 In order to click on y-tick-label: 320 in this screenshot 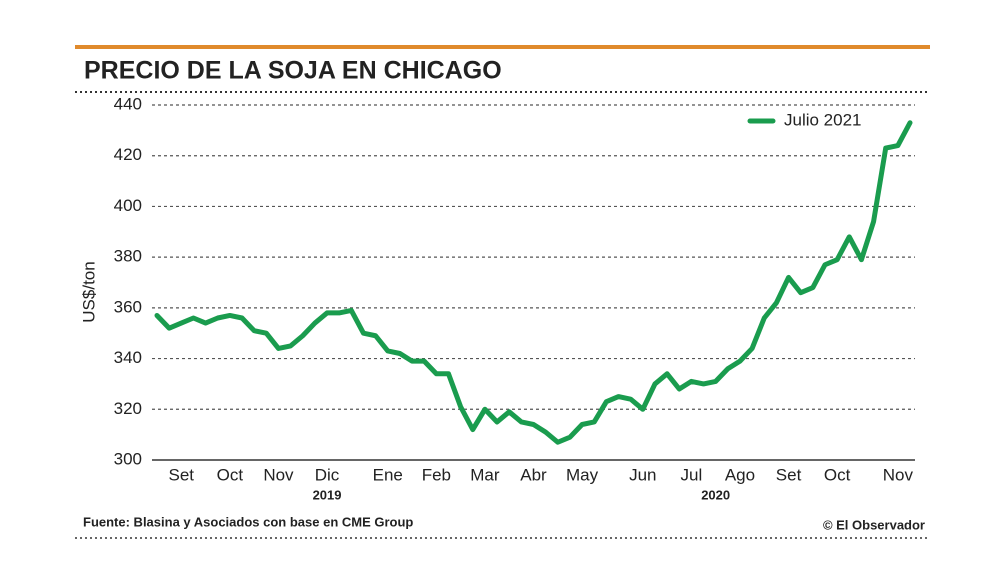, I will do `click(128, 408)`.